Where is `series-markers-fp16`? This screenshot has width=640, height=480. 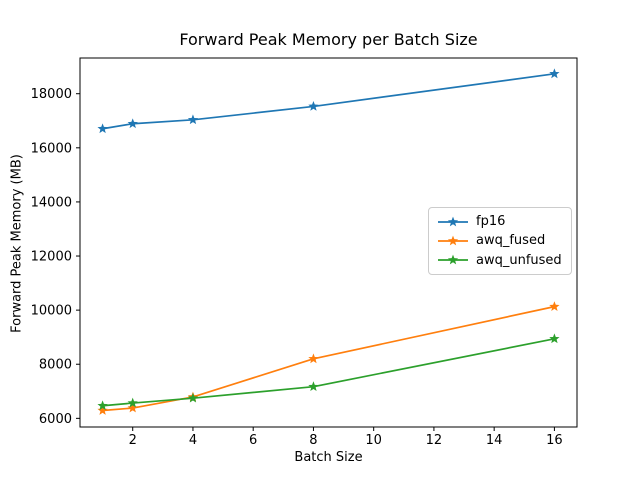
series-markers-fp16 is located at coordinates (328, 101).